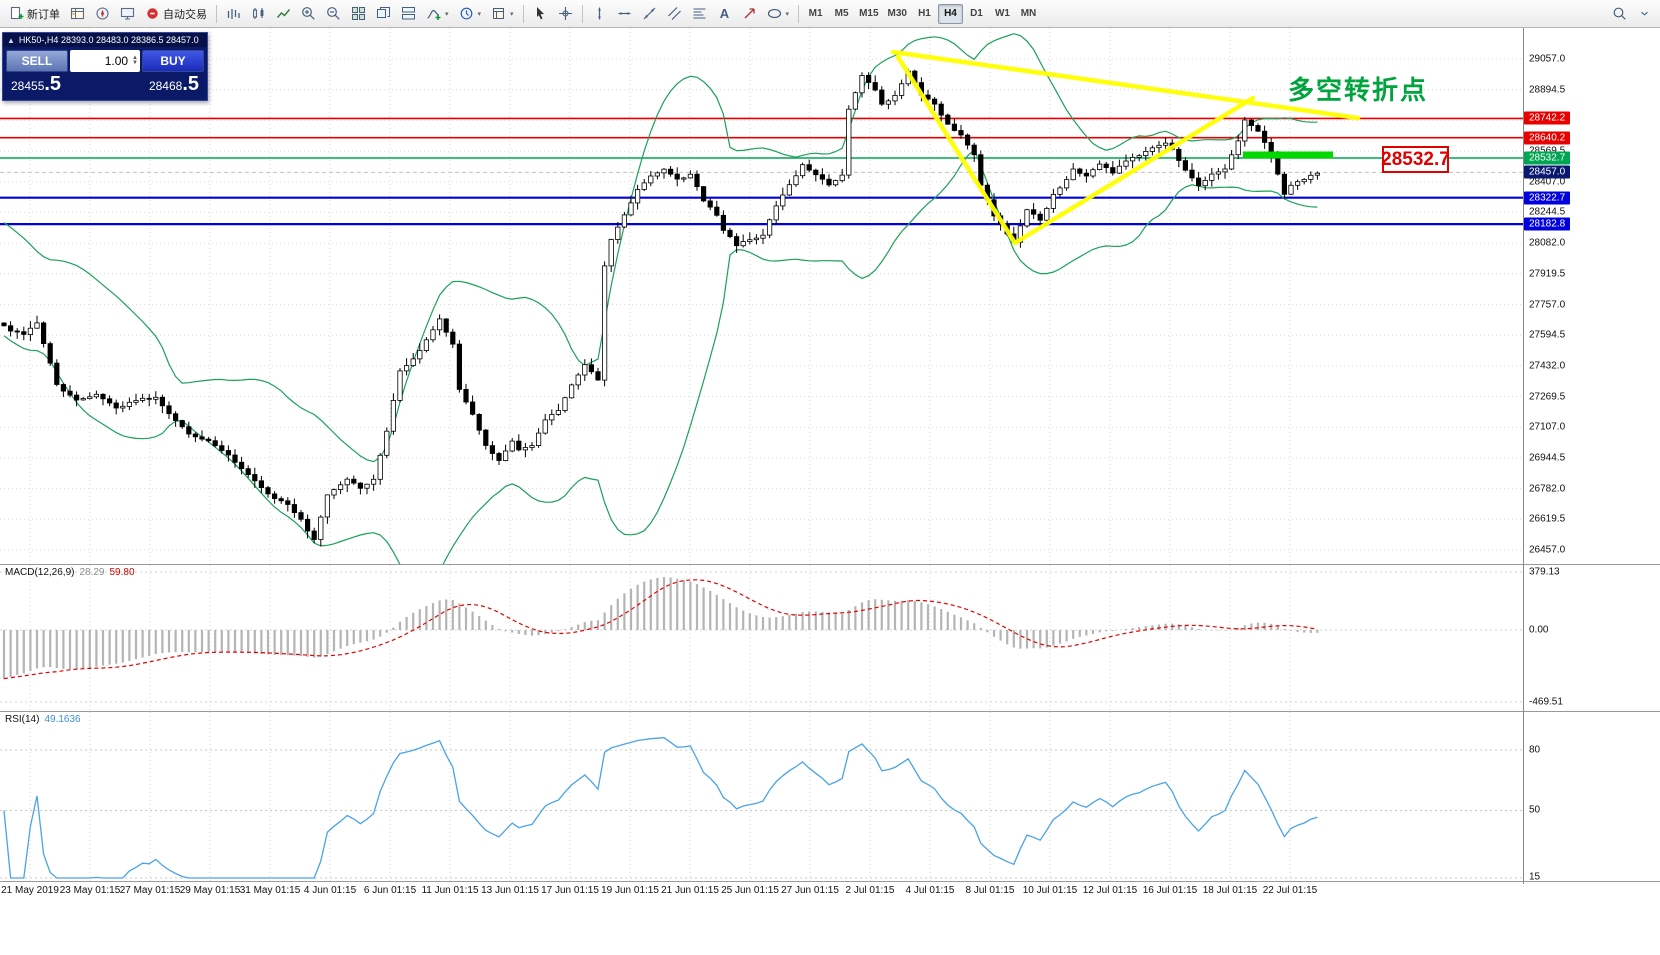 This screenshot has width=1660, height=955. What do you see at coordinates (1535, 810) in the screenshot?
I see `rsi-axis-label: 50` at bounding box center [1535, 810].